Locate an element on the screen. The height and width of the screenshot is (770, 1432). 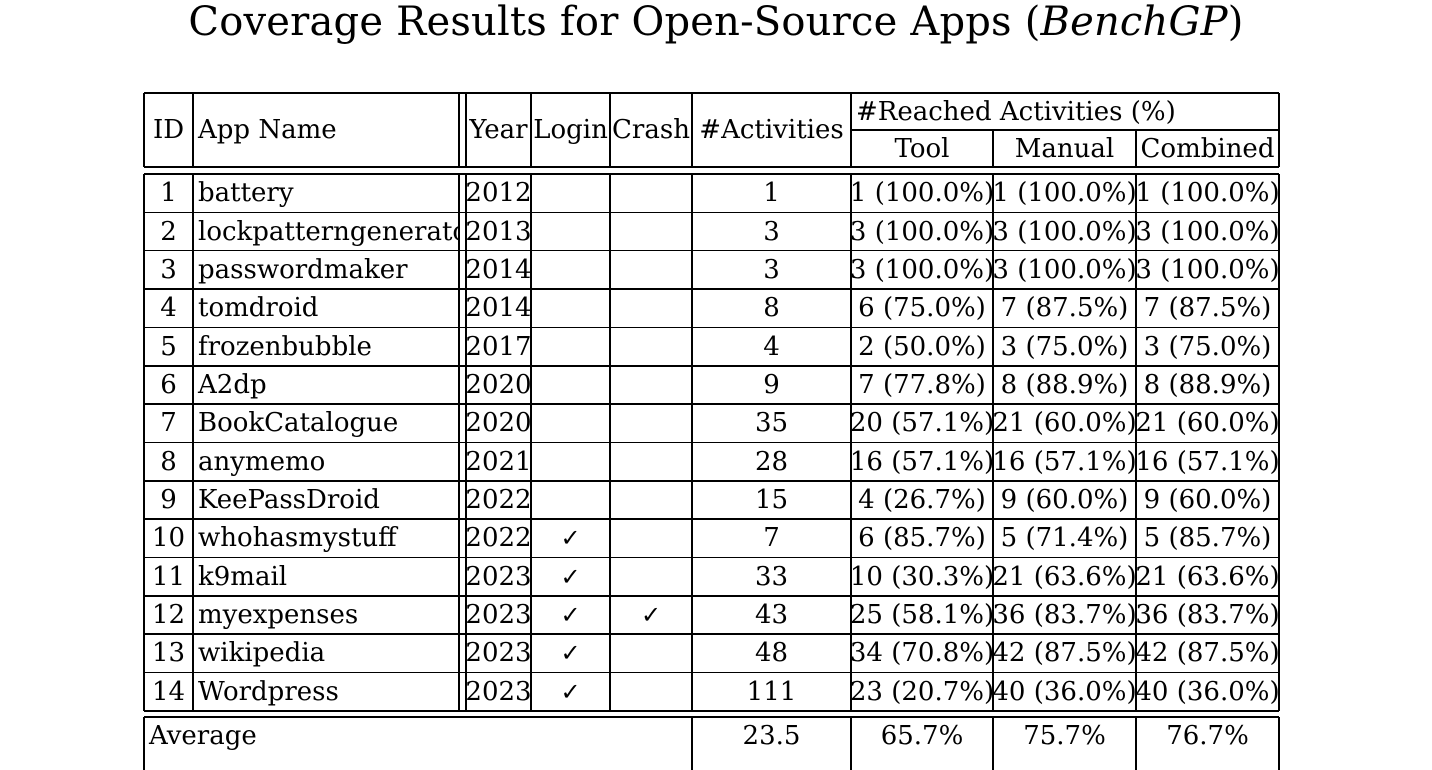
cell-year: 2022 is located at coordinates (498, 499).